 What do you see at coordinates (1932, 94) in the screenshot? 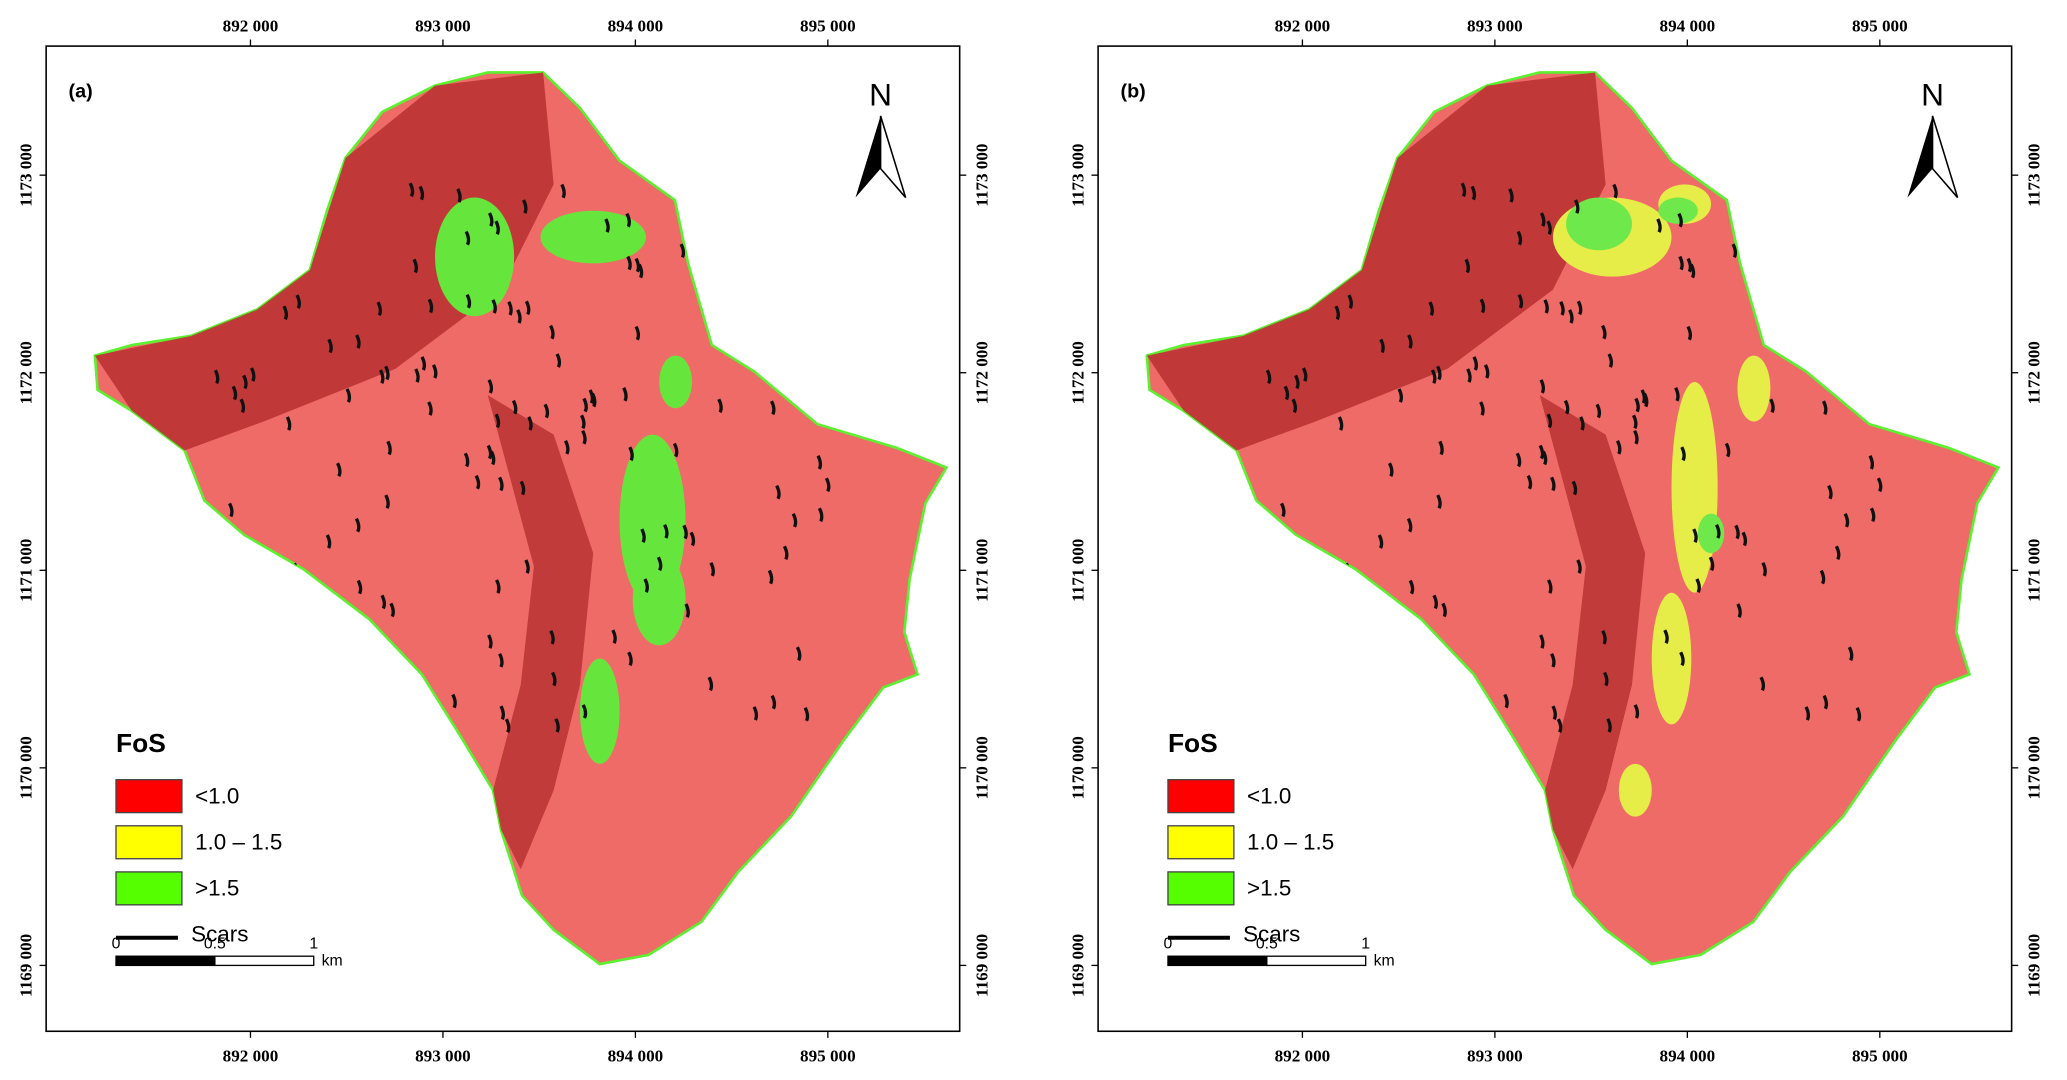
I see `north-label: N` at bounding box center [1932, 94].